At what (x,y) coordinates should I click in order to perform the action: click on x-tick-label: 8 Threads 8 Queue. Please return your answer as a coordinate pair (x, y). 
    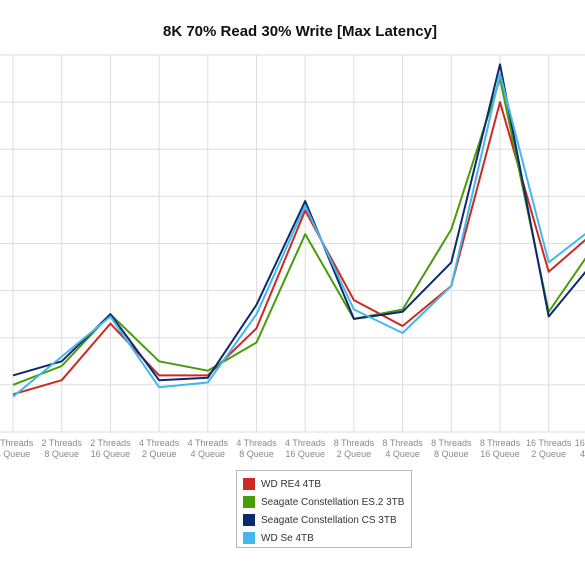
    Looking at the image, I should click on (451, 448).